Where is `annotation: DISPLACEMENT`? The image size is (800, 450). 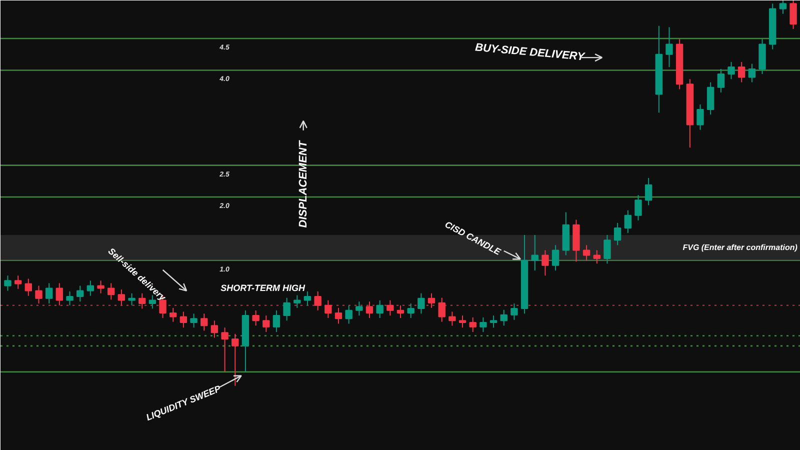 annotation: DISPLACEMENT is located at coordinates (303, 184).